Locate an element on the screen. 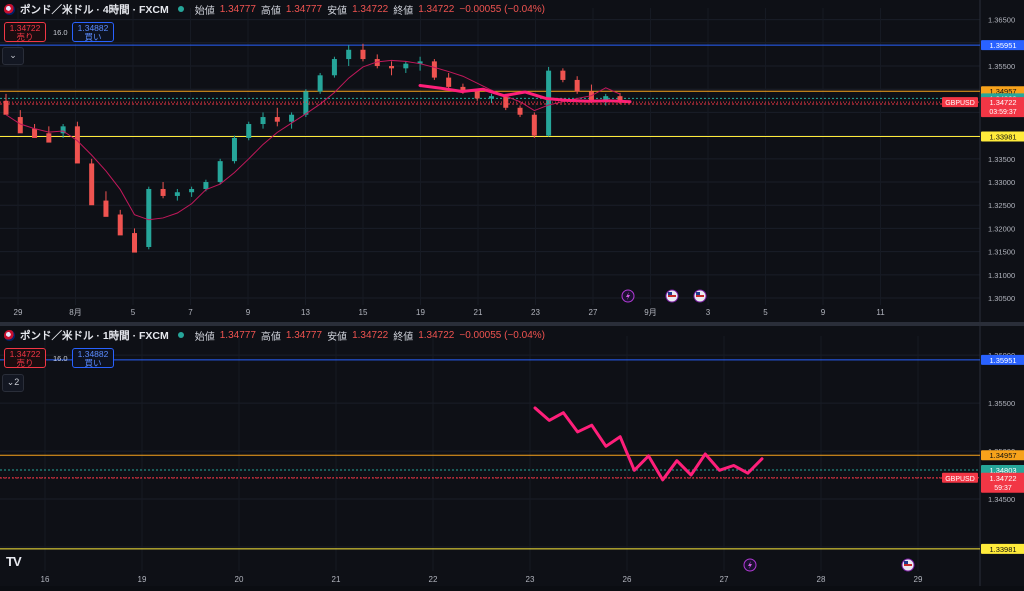  symbol-title: ポンド／米ドル · 1時間 · FXCM is located at coordinates (94, 335).